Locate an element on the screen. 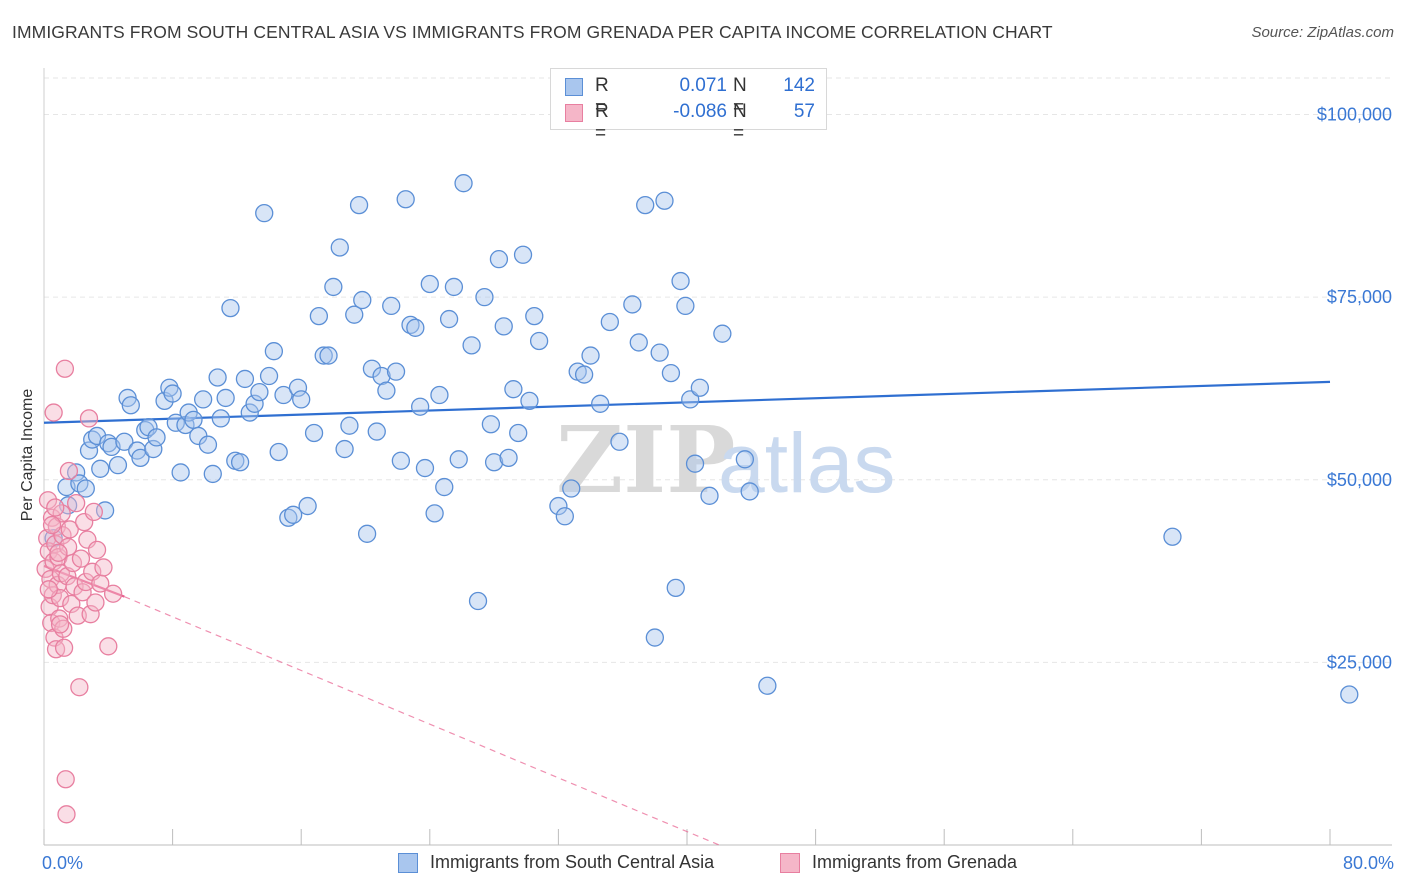 The width and height of the screenshot is (1406, 892). watermark-atlas: atlas is located at coordinates (806, 463).